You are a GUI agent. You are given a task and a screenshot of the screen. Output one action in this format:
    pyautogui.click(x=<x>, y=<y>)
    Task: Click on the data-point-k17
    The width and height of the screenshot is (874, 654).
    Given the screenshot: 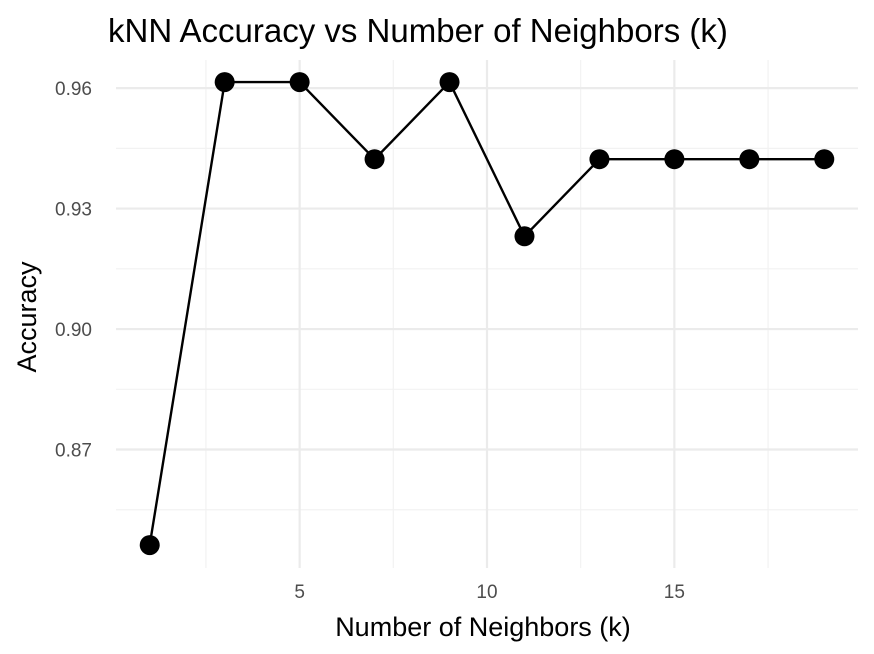 What is the action you would take?
    pyautogui.click(x=749, y=159)
    